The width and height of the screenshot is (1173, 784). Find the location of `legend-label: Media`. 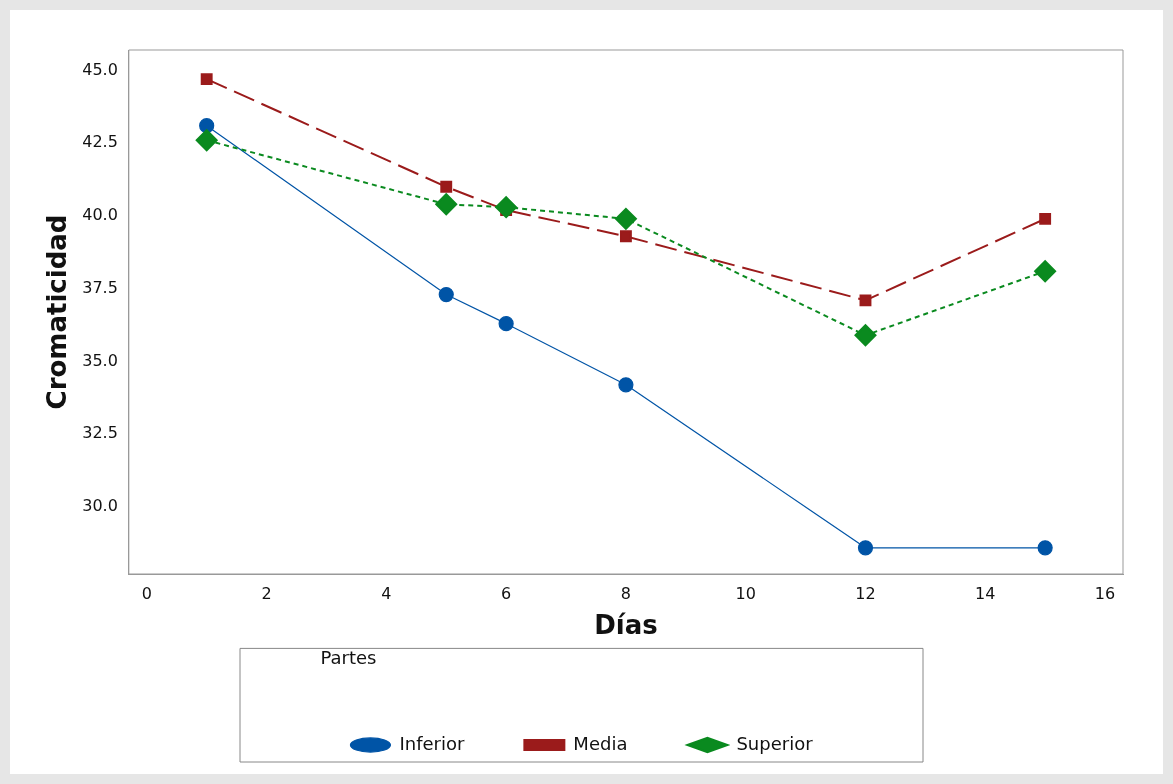

legend-label: Media is located at coordinates (600, 743).